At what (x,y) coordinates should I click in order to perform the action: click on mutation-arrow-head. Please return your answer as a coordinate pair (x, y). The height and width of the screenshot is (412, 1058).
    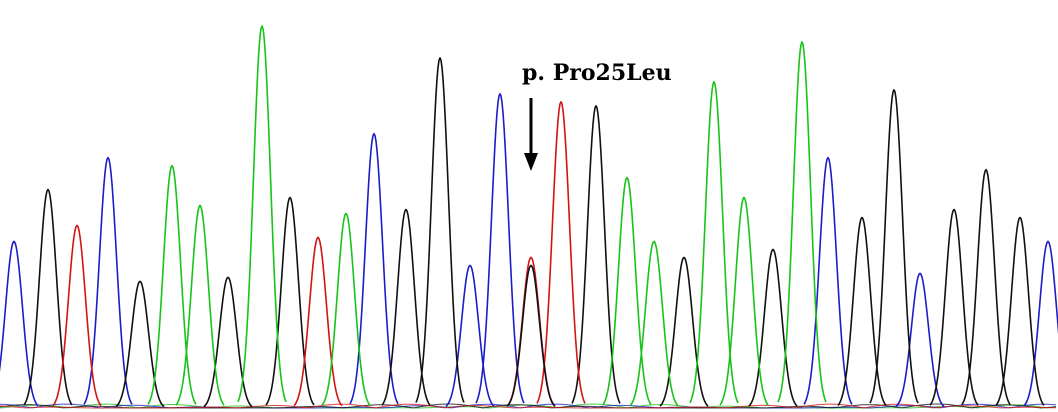
    Looking at the image, I should click on (531, 162).